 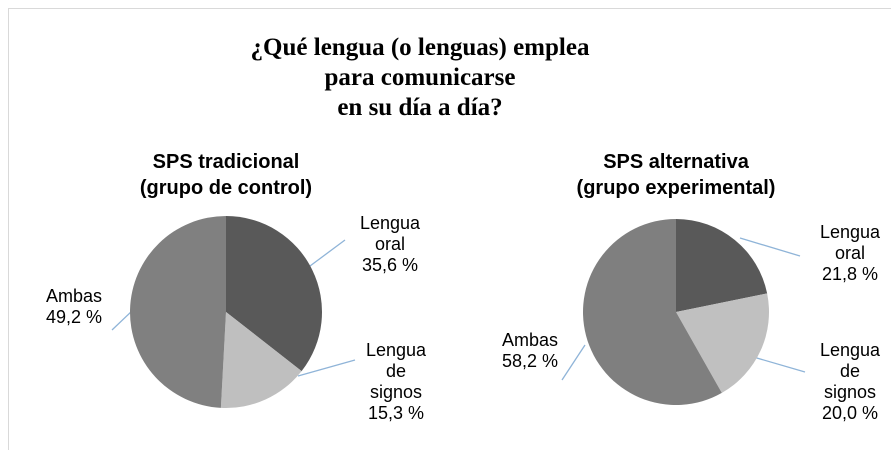 I want to click on slice-label: Lengua oral 35,6 %, so click(x=390, y=244).